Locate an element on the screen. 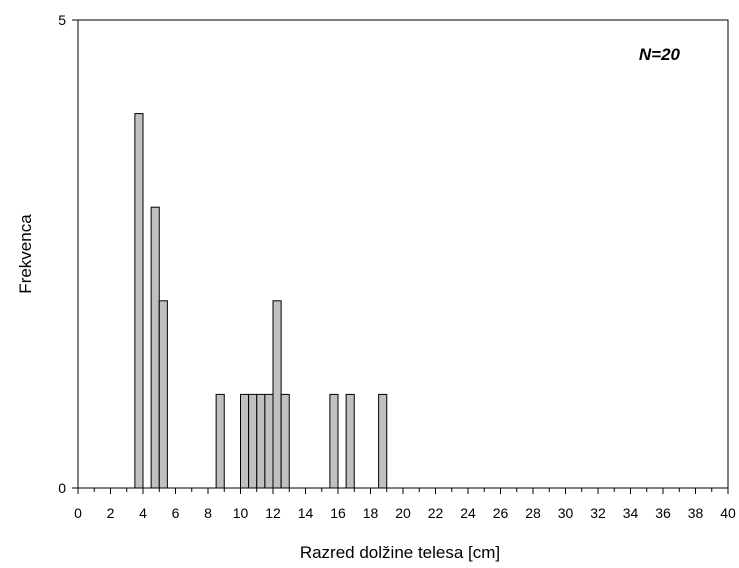  x-tick-label: 20 is located at coordinates (403, 513).